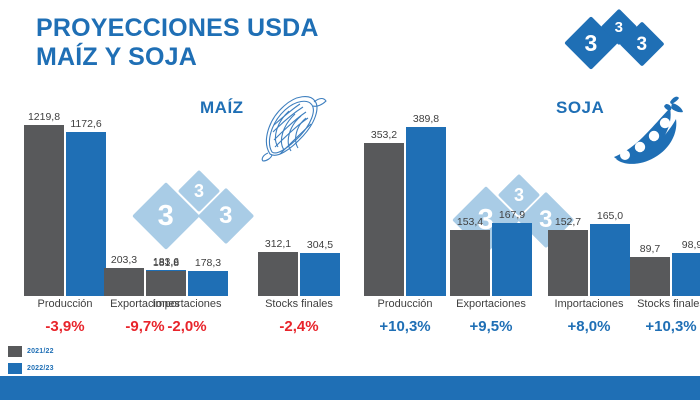 This screenshot has width=700, height=400. Describe the element at coordinates (166, 276) in the screenshot. I see `bar-prev: 181,8` at that location.